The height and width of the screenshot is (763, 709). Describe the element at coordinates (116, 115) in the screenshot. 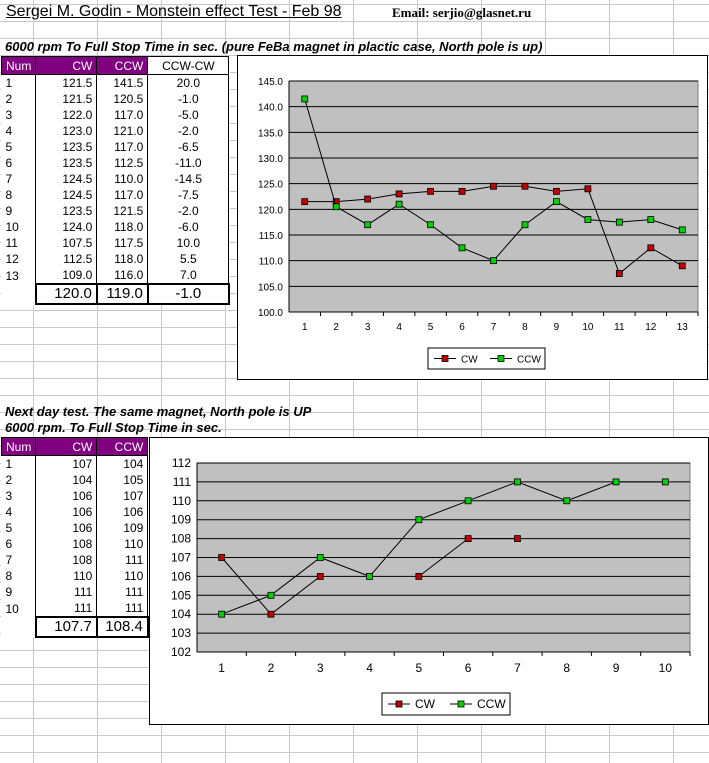

I see `table-row: 3 122.0 117.0 -5.0` at that location.